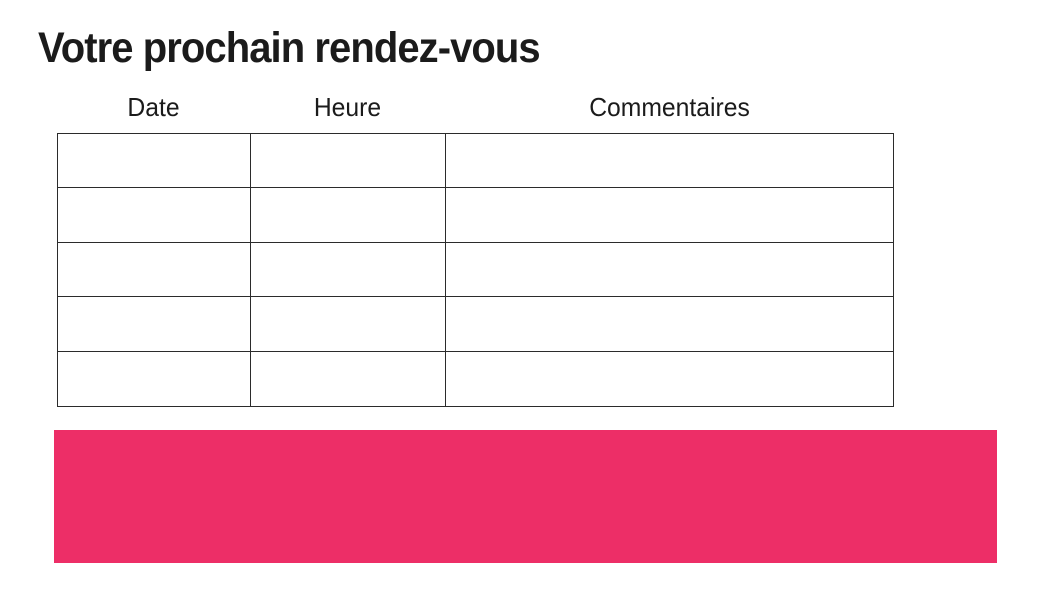 Image resolution: width=1050 pixels, height=600 pixels. What do you see at coordinates (475, 107) in the screenshot?
I see `table-header-row: Date Heure Commentaires` at bounding box center [475, 107].